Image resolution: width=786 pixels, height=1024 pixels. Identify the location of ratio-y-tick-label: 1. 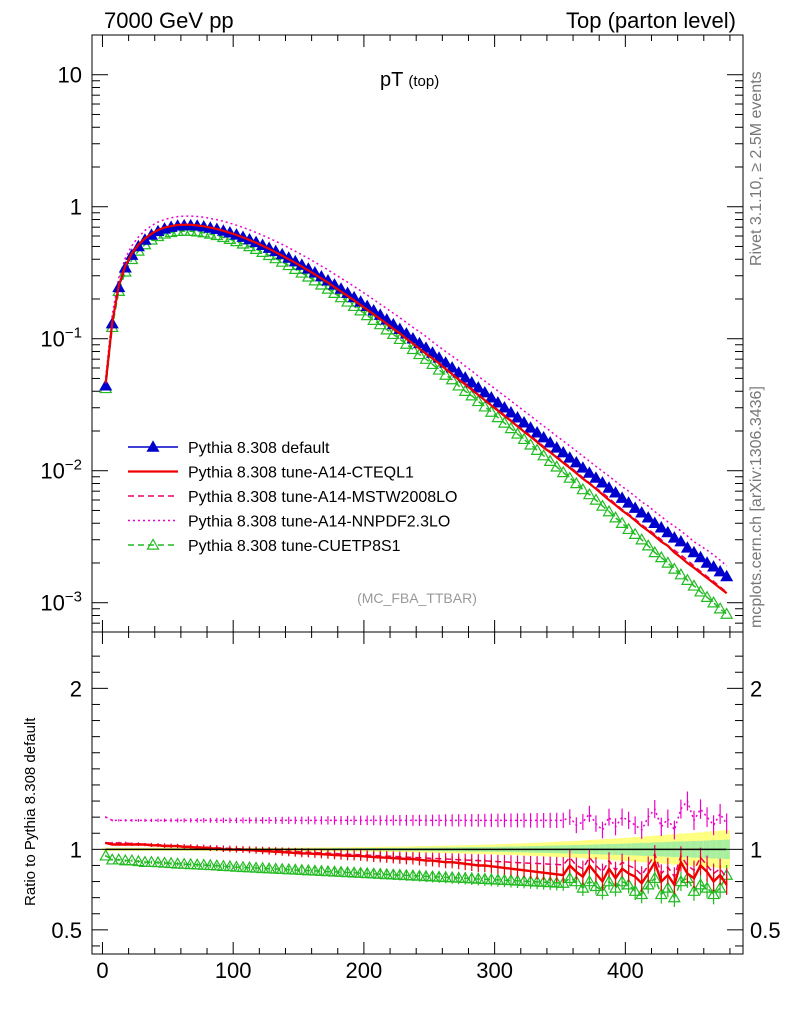
(76, 849).